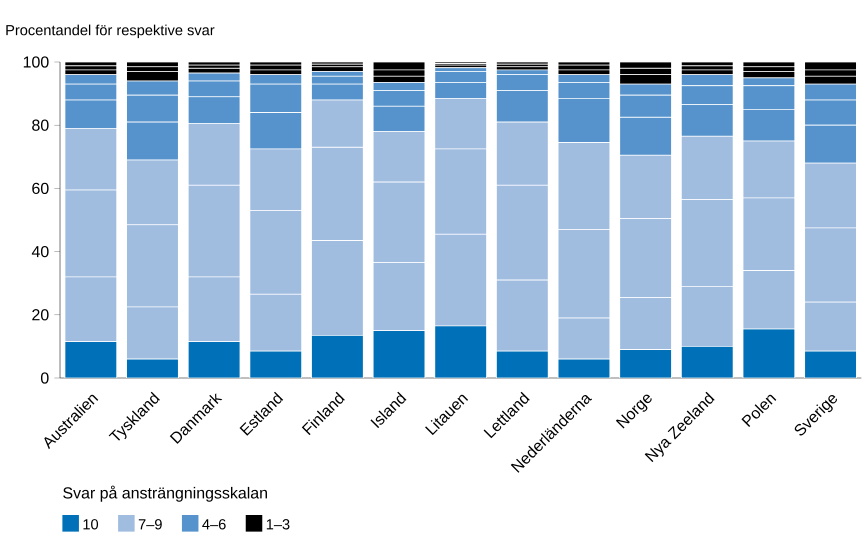  I want to click on legend-label: 1–3, so click(278, 524).